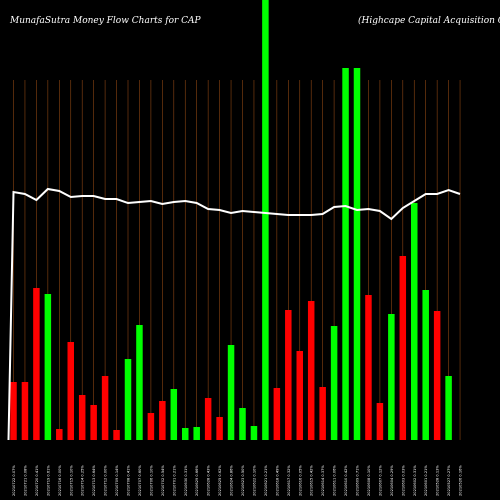  What do you see at coordinates (380, 480) in the screenshot?
I see `x-tick-label: 20210607 0.12%` at bounding box center [380, 480].